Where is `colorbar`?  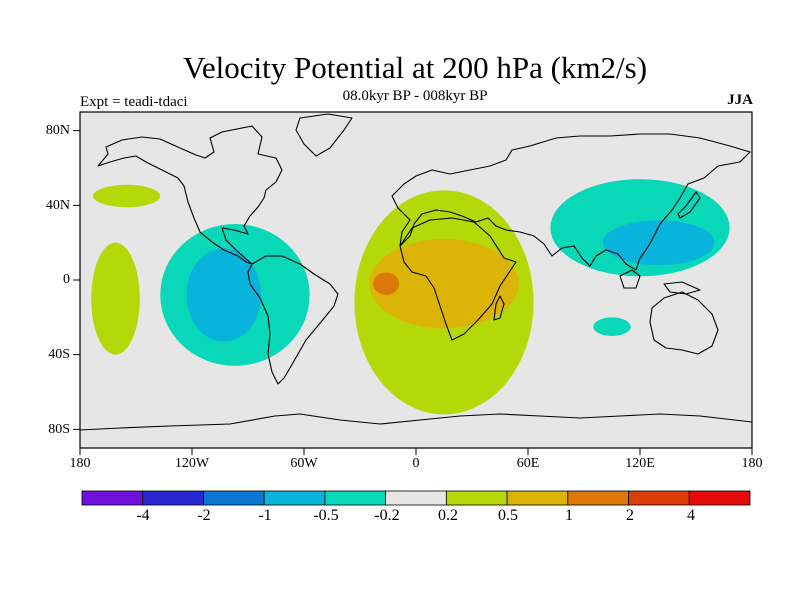
colorbar is located at coordinates (416, 498).